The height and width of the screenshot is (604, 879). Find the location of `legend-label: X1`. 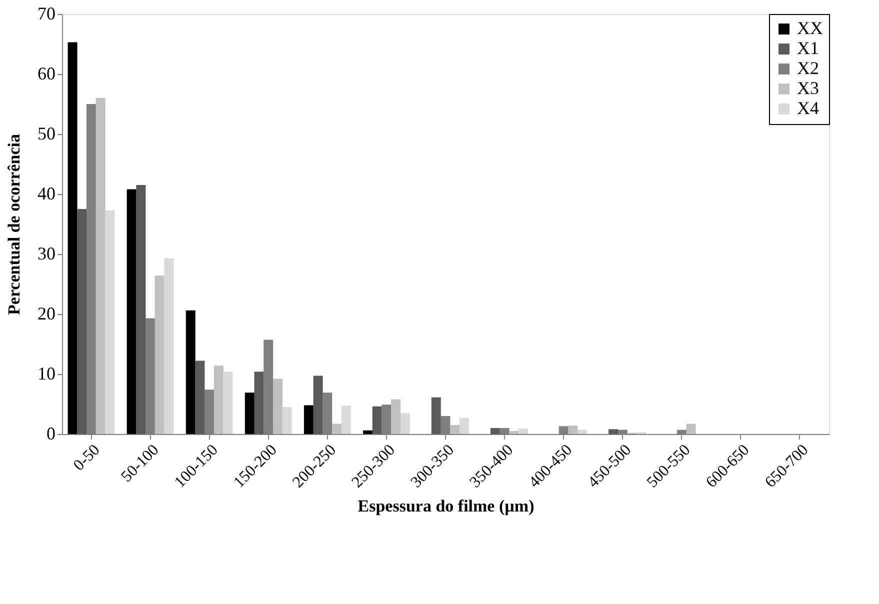

legend-label: X1 is located at coordinates (808, 48).